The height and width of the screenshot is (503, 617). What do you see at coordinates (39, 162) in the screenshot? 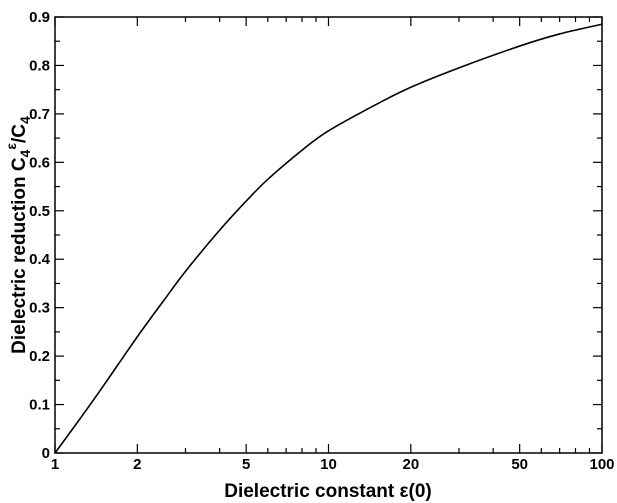
I see `y-tick-label: 0.6` at bounding box center [39, 162].